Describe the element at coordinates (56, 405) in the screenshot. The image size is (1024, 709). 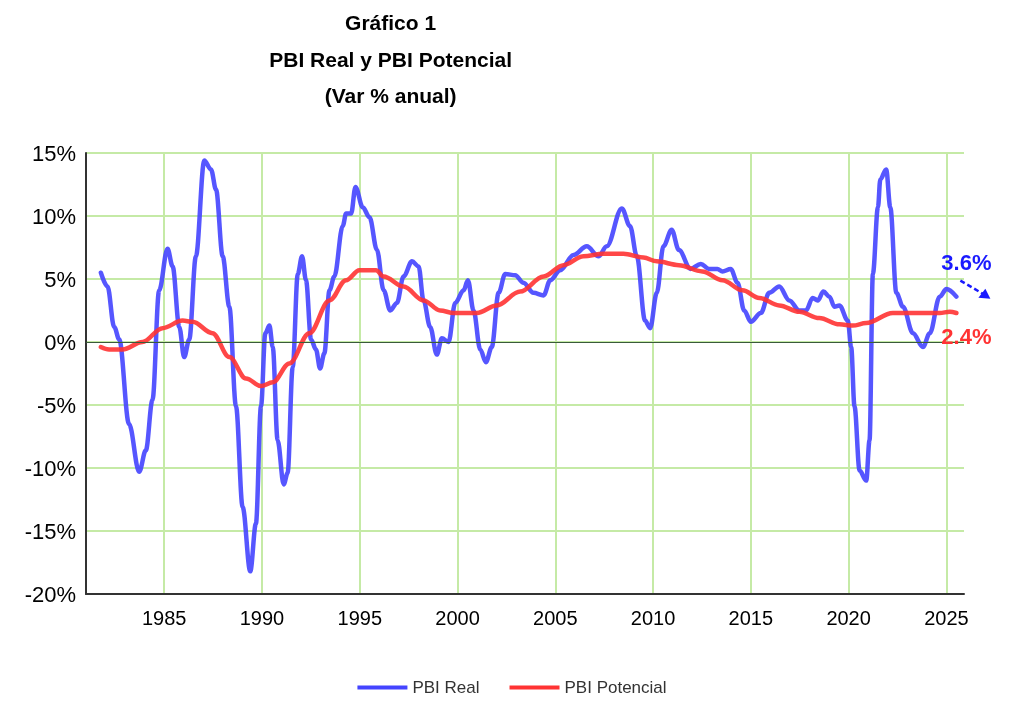
I see `y-tick-label: -5%` at that location.